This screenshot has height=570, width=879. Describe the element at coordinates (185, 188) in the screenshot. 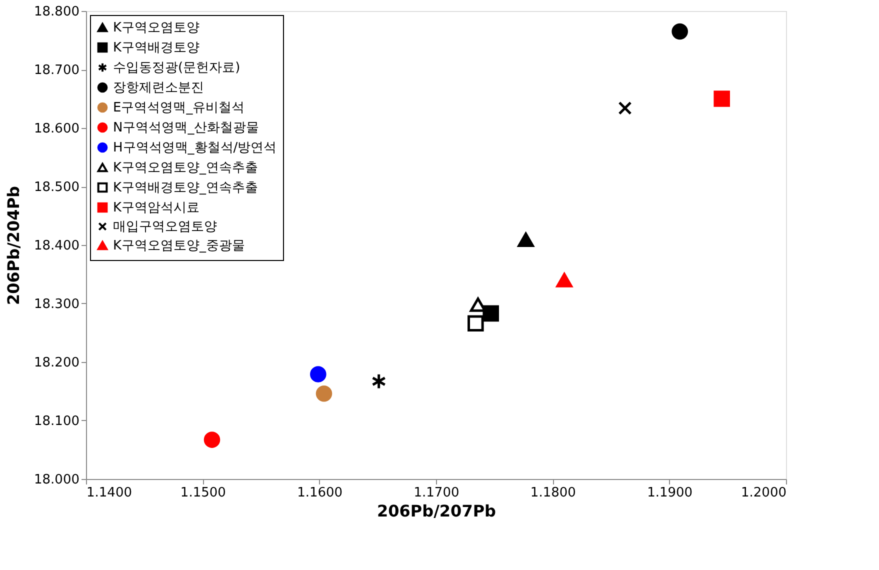

I see `legend-label: K구역배경토양_연속추출` at that location.